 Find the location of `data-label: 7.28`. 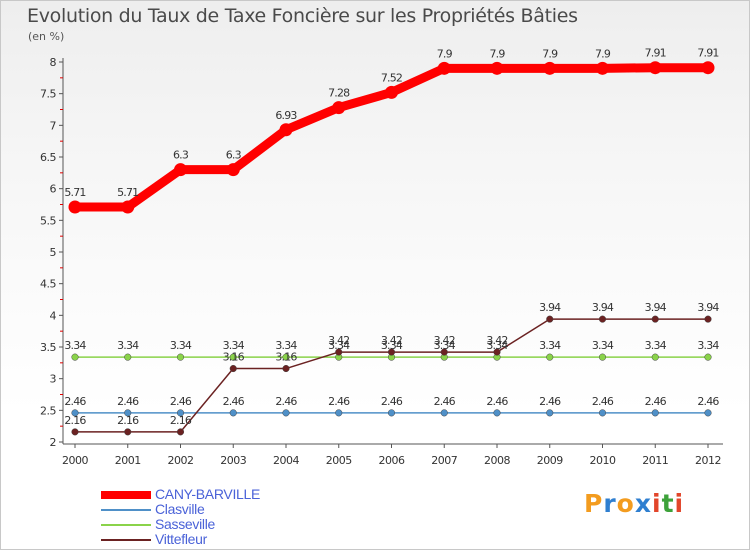

data-label: 7.28 is located at coordinates (339, 93).